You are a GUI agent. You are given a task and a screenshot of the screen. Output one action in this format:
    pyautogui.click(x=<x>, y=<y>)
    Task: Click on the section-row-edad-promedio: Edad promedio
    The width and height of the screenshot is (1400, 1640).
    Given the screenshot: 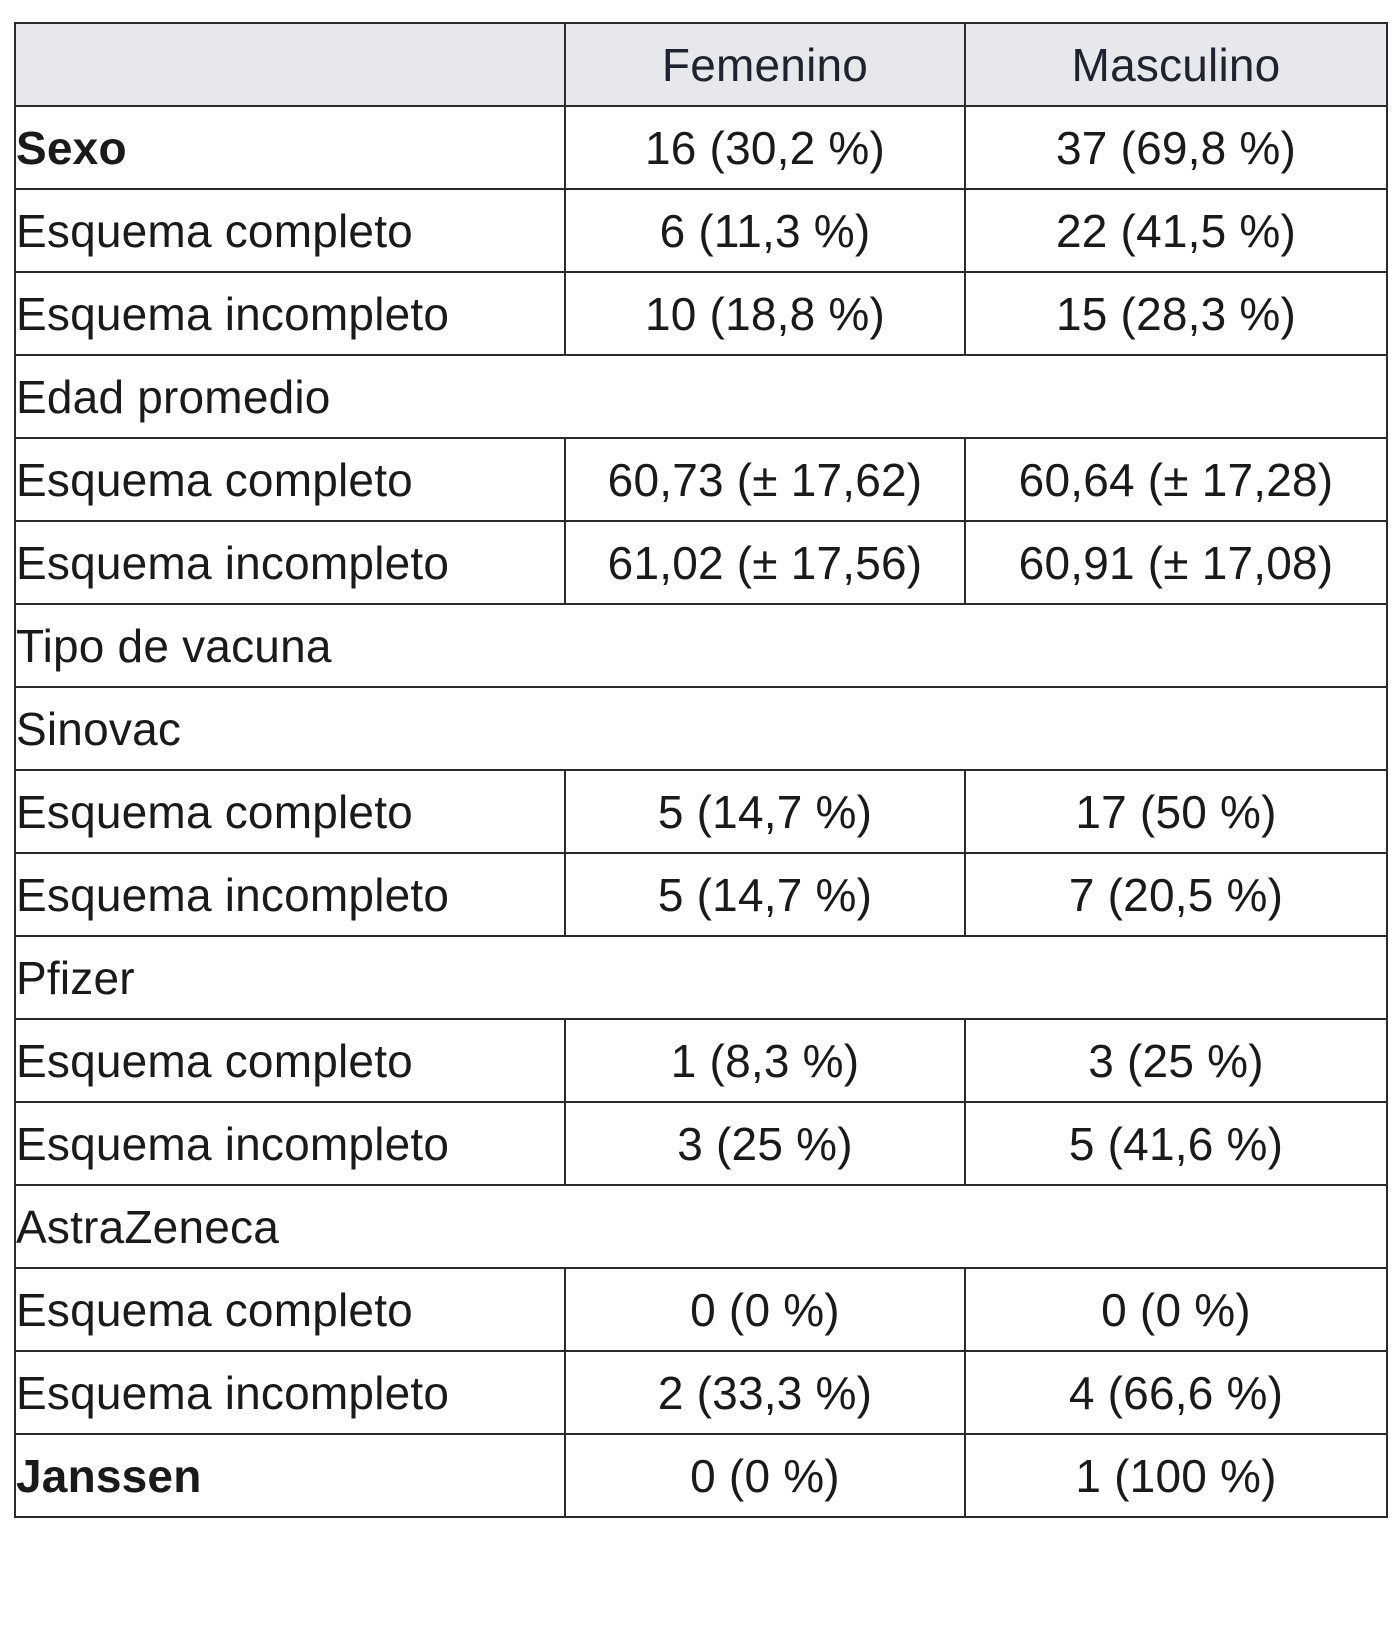 What is the action you would take?
    pyautogui.click(x=701, y=396)
    